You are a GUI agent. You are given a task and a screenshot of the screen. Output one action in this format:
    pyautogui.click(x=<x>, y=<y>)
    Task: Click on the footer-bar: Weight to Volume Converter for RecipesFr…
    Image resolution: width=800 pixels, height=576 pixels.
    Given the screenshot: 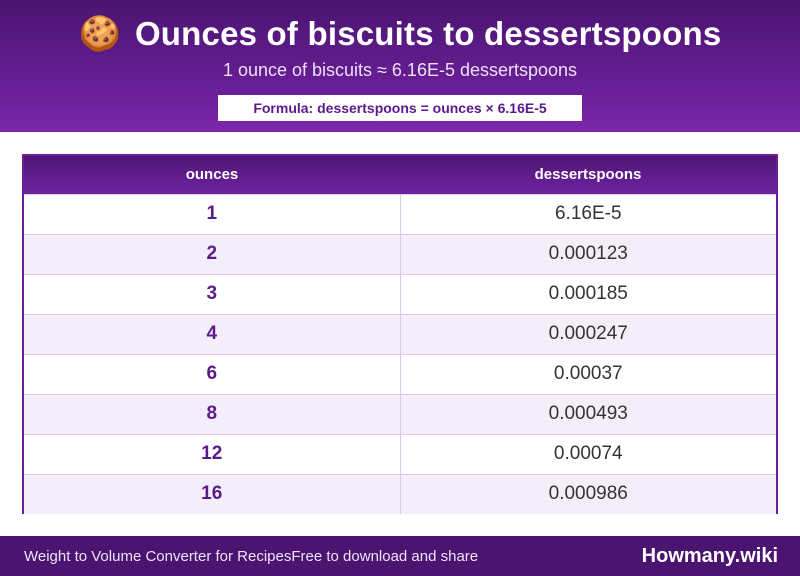 What is the action you would take?
    pyautogui.click(x=400, y=556)
    